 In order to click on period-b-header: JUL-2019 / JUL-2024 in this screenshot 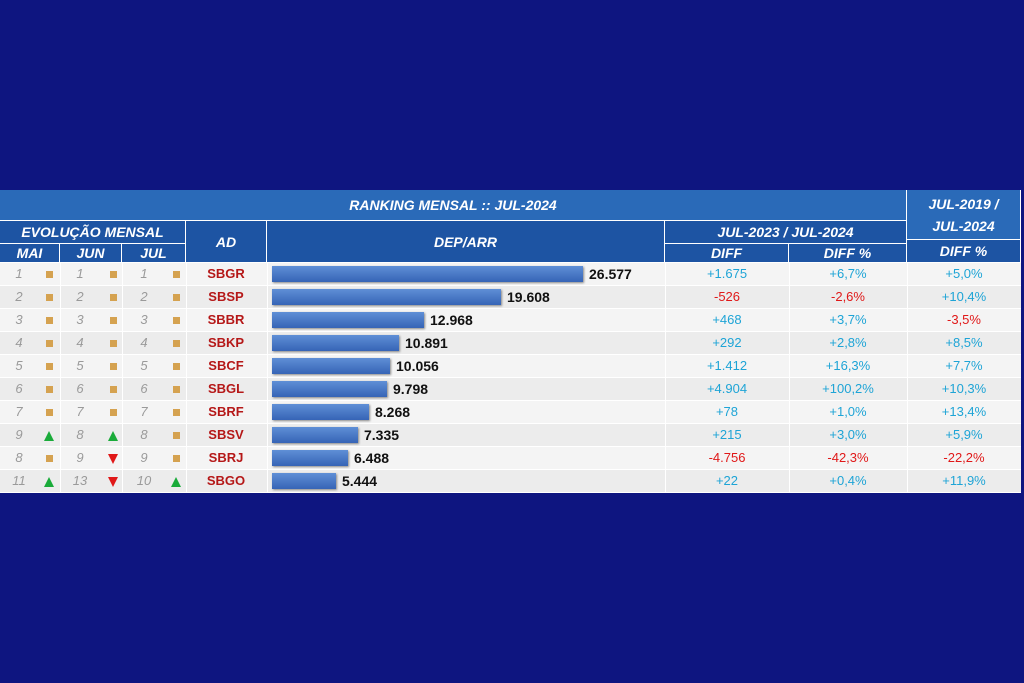, I will do `click(964, 215)`.